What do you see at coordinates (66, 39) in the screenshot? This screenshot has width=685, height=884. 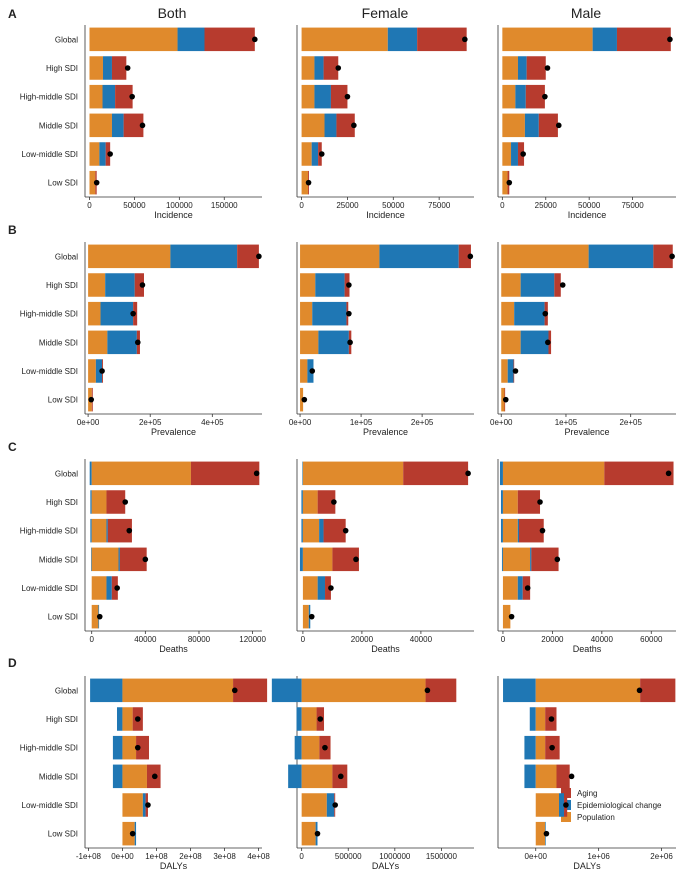 I see `category-label-global-a: Global` at bounding box center [66, 39].